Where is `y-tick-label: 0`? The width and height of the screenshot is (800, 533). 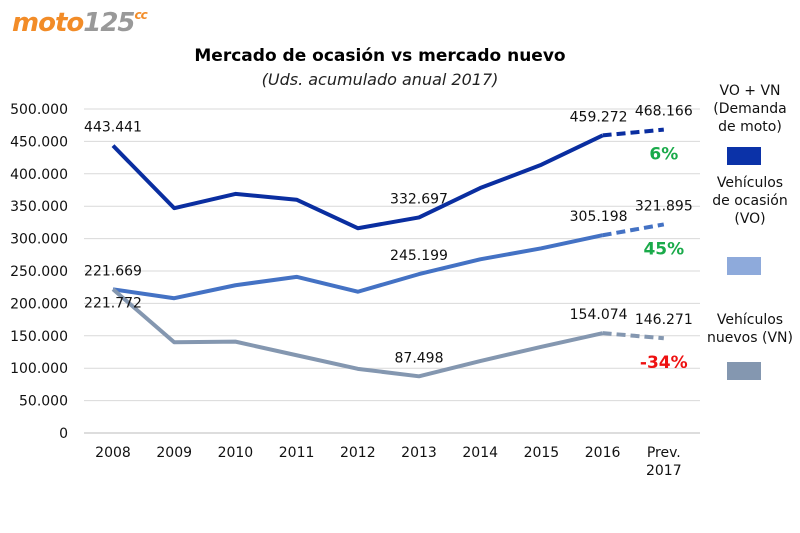 y-tick-label: 0 is located at coordinates (63, 434).